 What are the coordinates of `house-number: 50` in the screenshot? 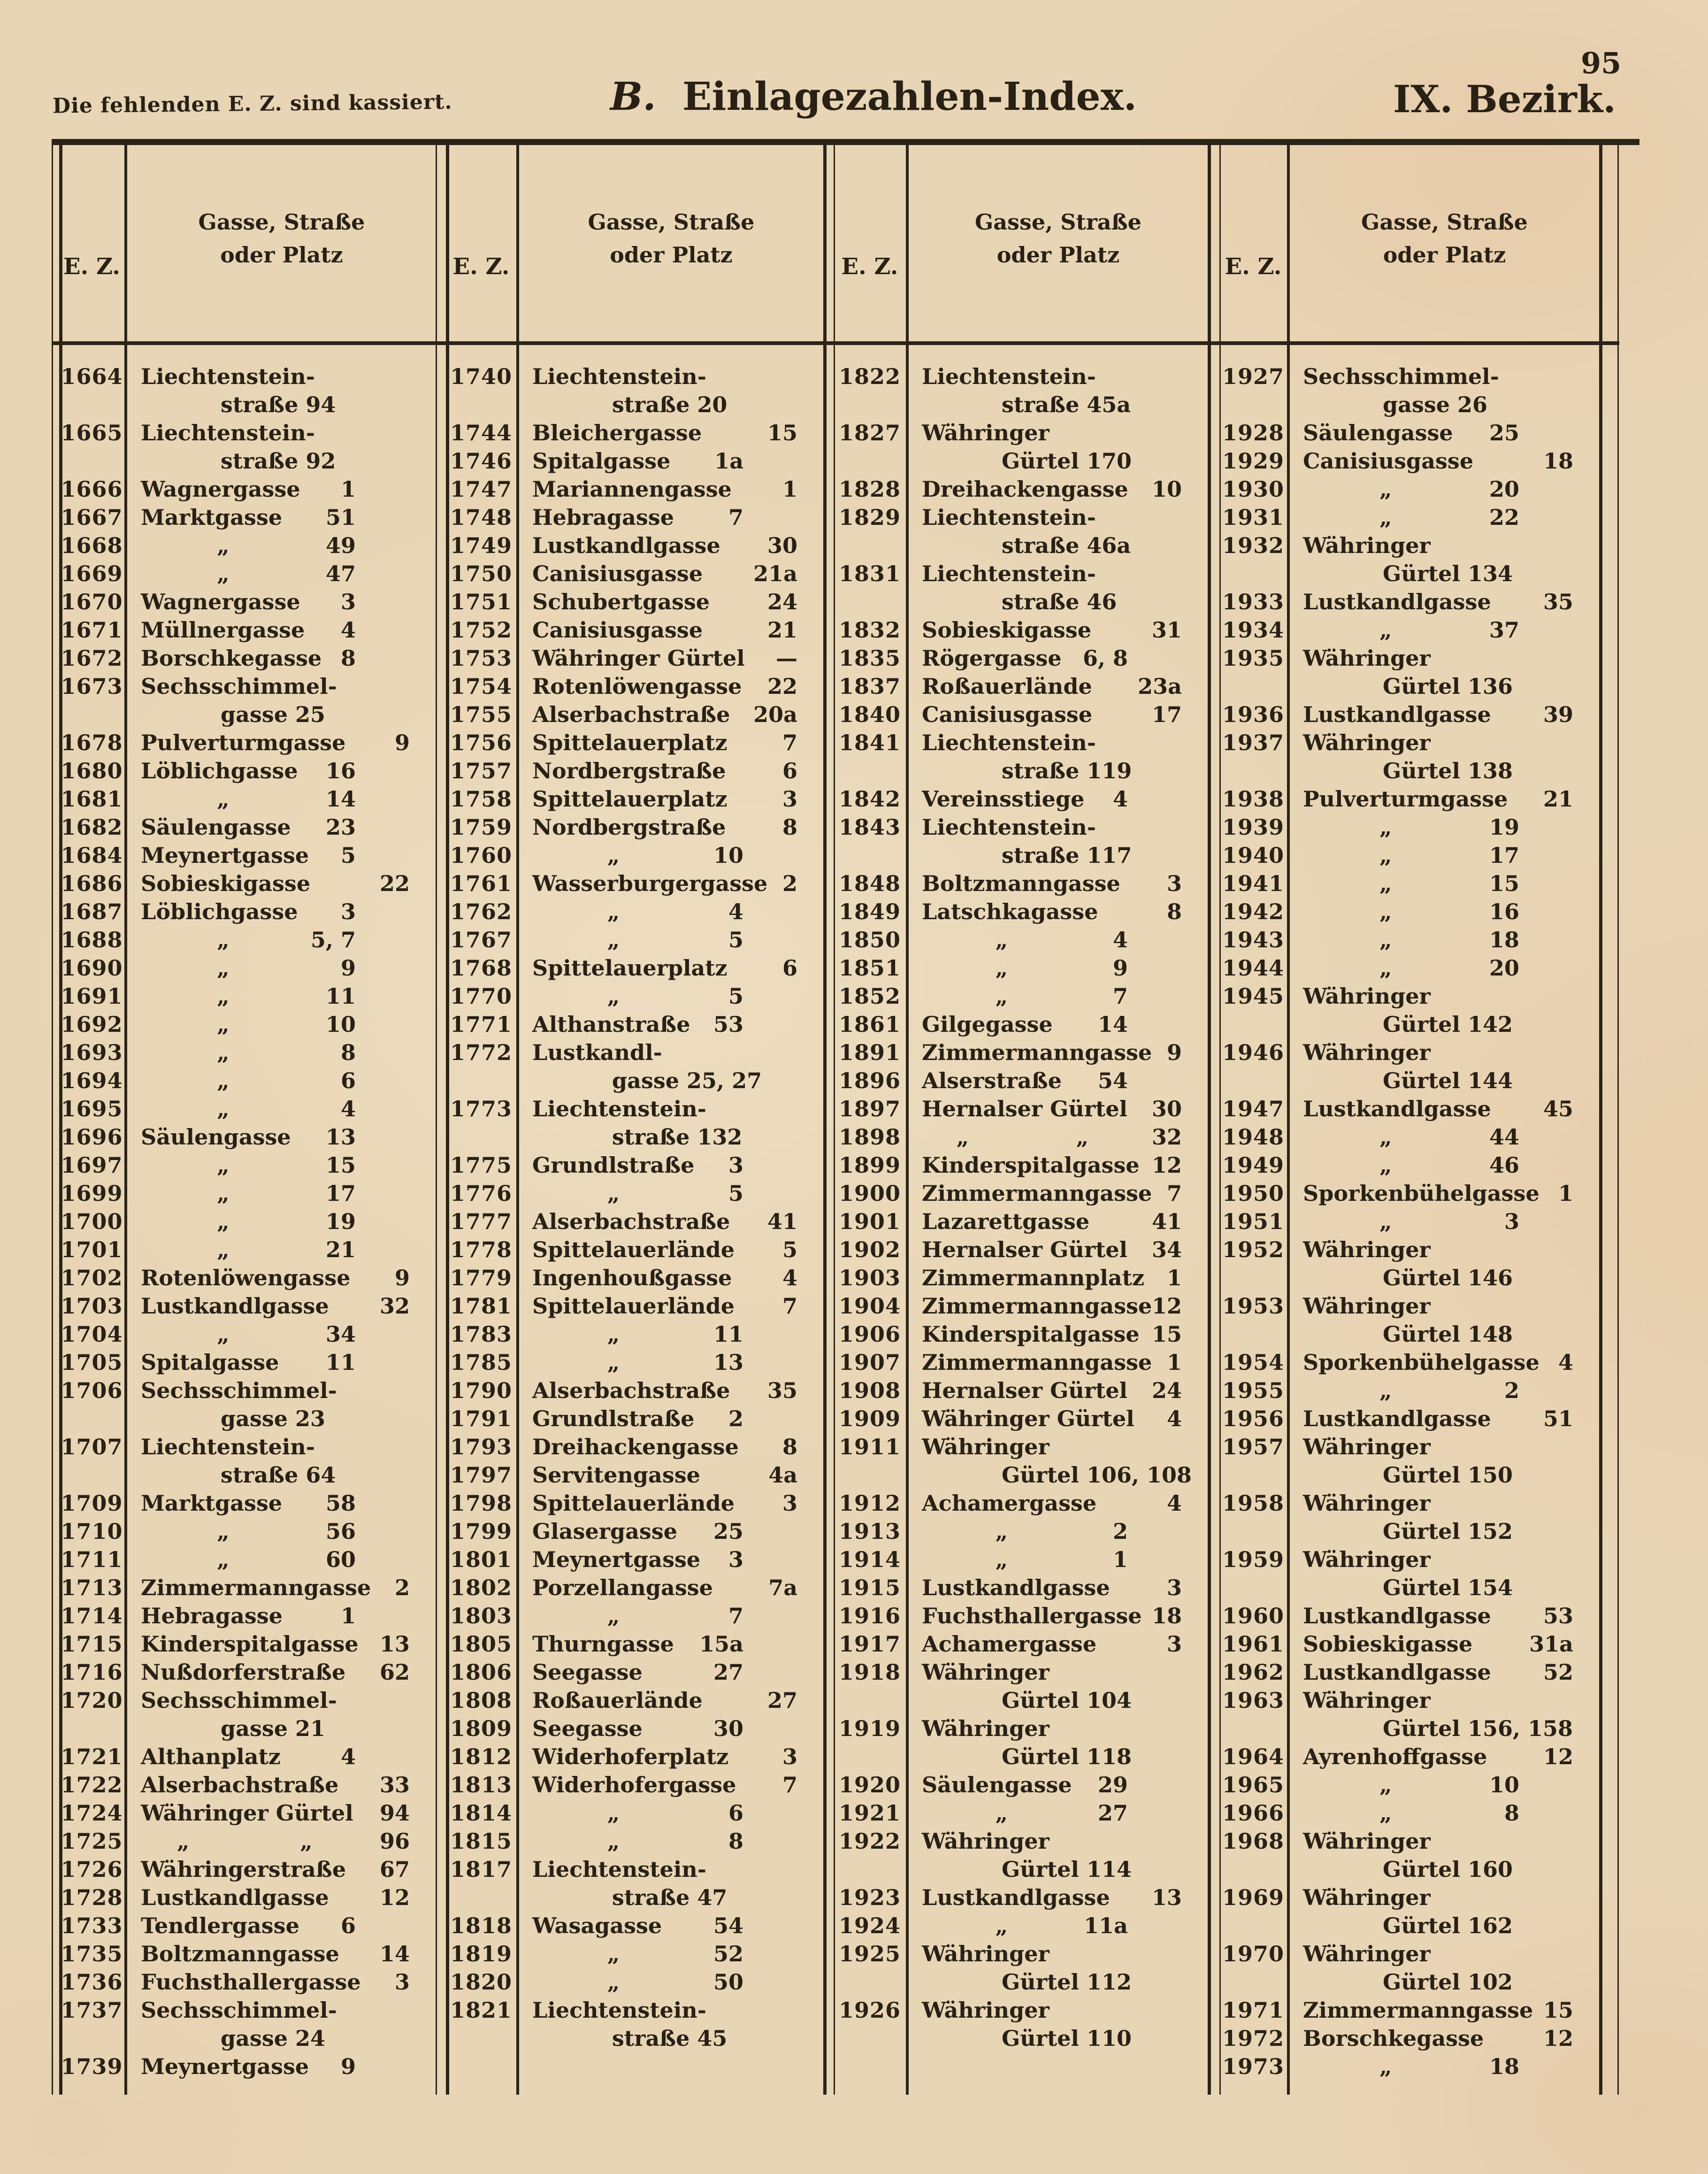 It's located at (728, 1982).